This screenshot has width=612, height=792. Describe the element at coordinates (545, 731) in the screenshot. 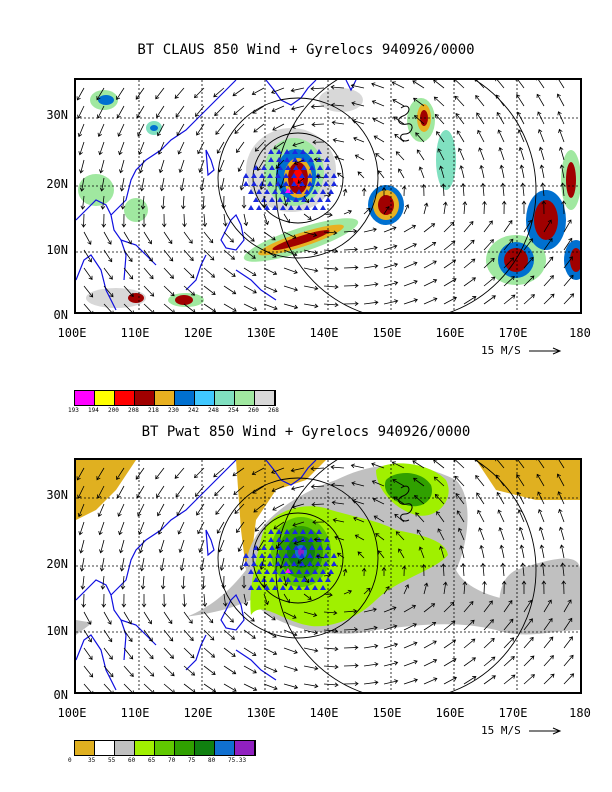

I see `panel2-speed-arrow-icon` at that location.